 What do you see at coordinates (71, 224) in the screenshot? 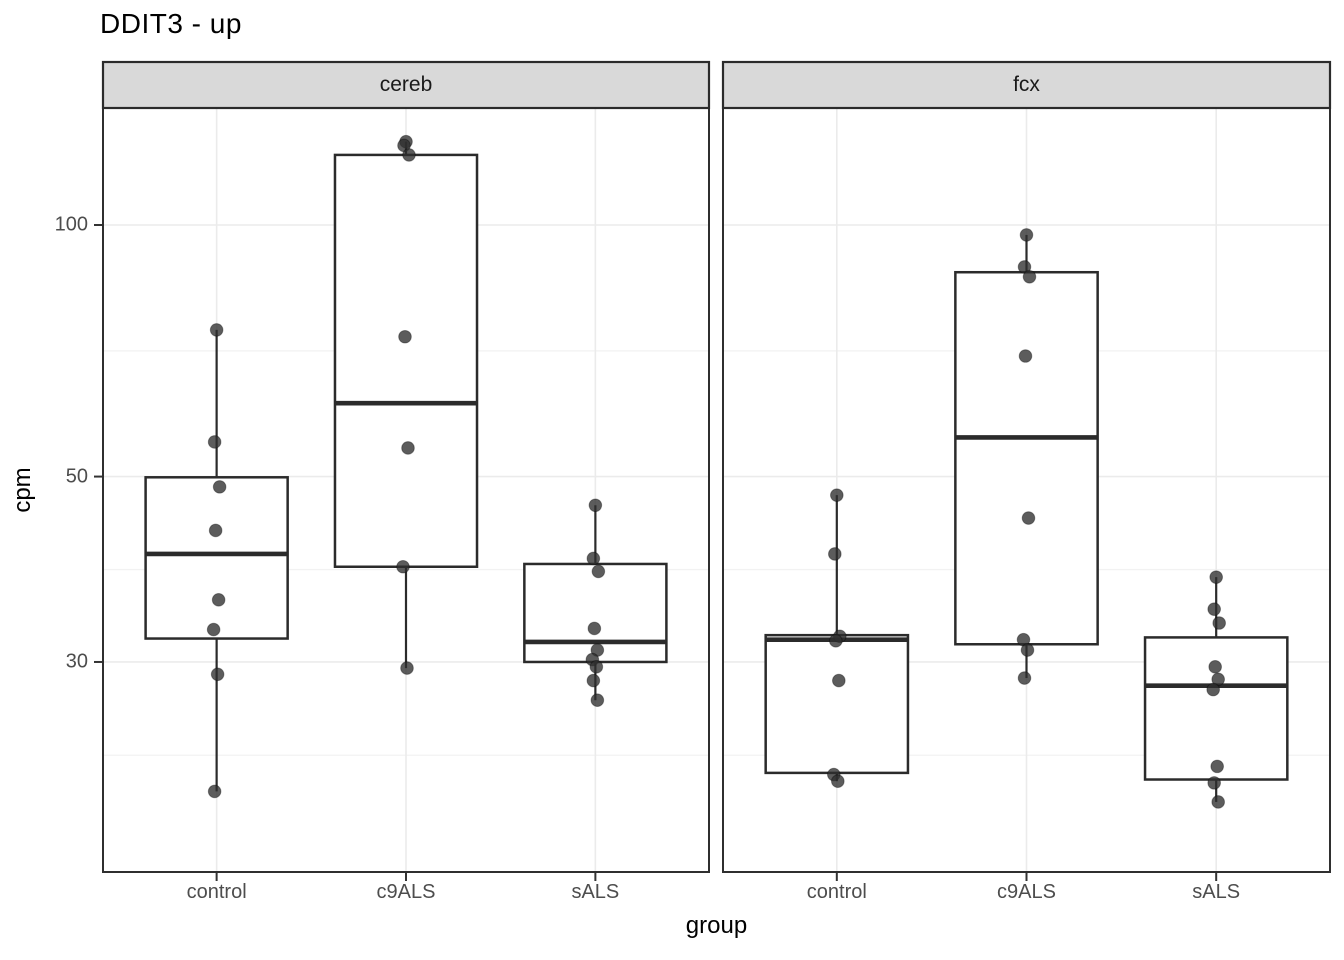
I see `y-tick-label-100: 100` at bounding box center [71, 224].